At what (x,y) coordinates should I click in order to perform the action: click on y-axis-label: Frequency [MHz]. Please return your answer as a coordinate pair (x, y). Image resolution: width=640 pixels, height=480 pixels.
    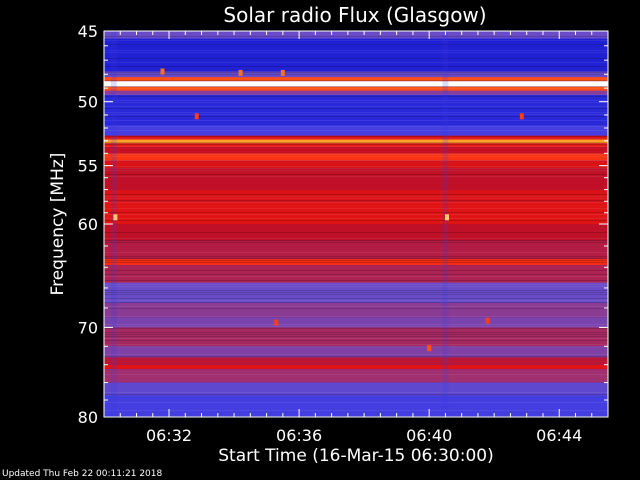
    Looking at the image, I should click on (58, 224).